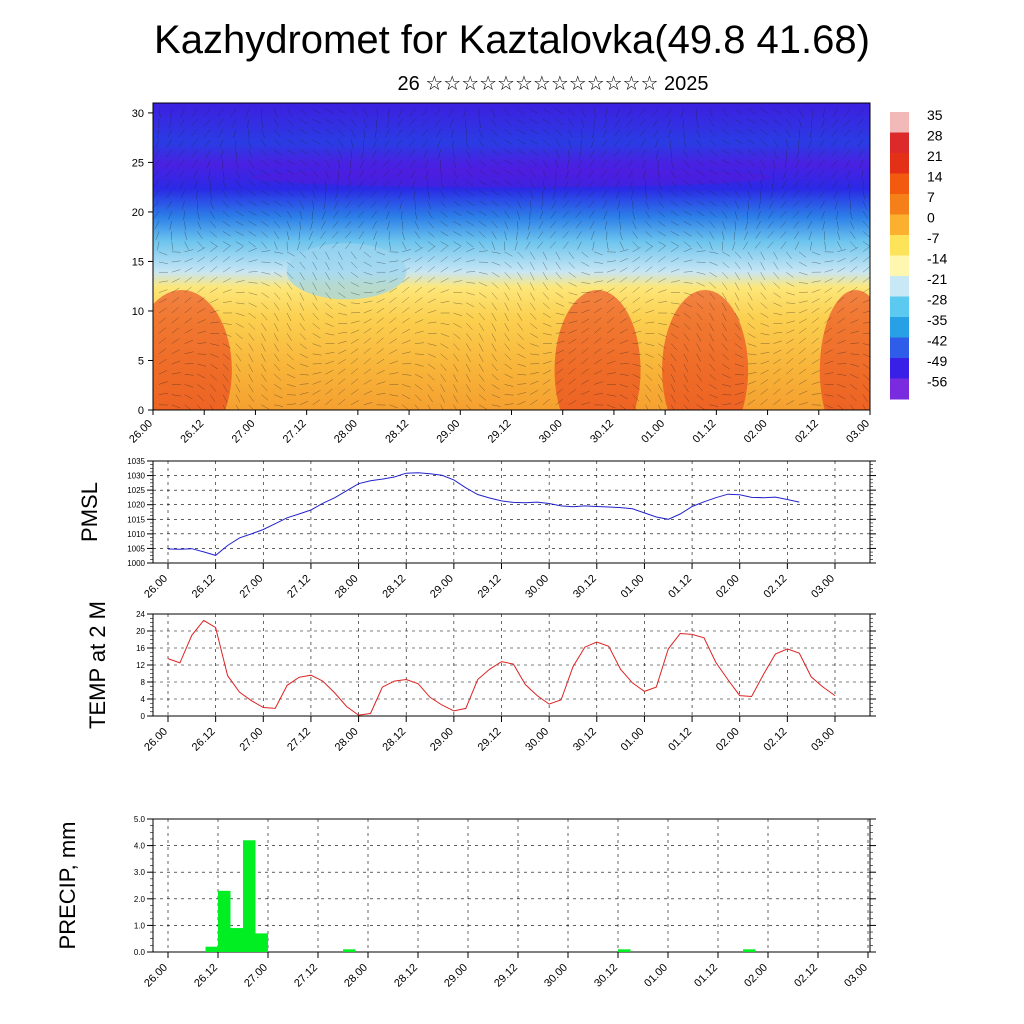  I want to click on y-tick-label: 0, so click(141, 411).